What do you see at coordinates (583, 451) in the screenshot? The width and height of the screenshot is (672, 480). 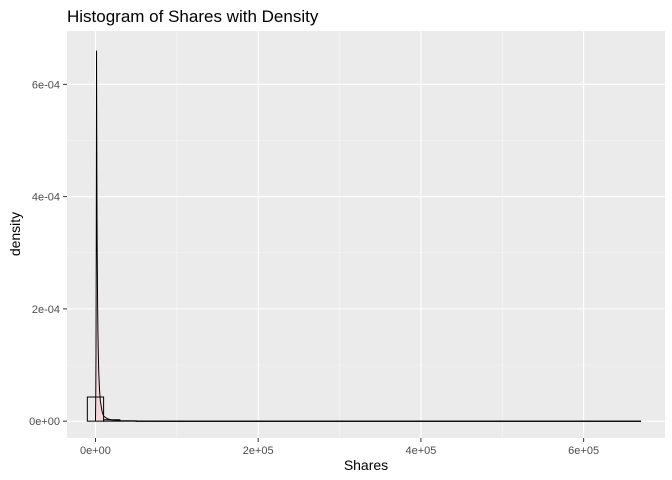 I see `x-tick-label: 6e+05` at bounding box center [583, 451].